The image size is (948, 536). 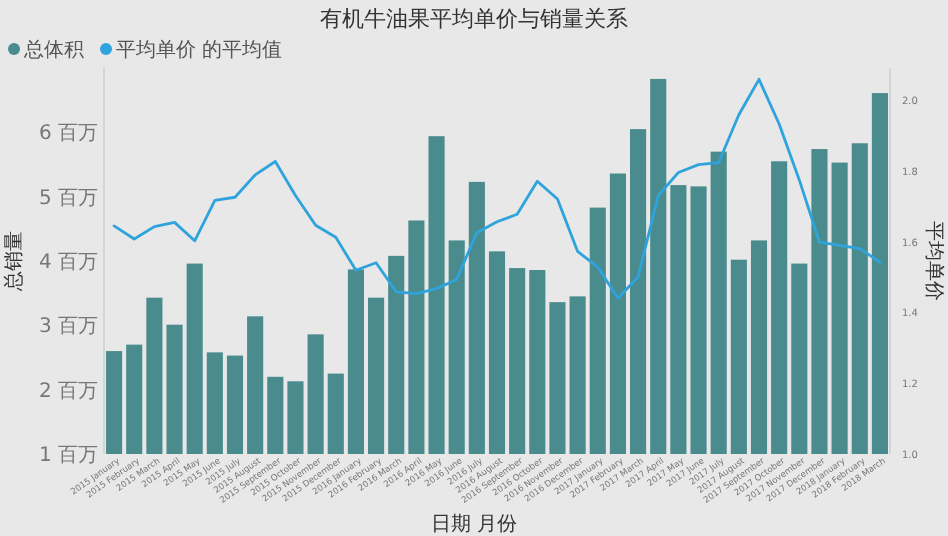 I want to click on y2-axis-title: 平均单价, so click(x=934, y=261).